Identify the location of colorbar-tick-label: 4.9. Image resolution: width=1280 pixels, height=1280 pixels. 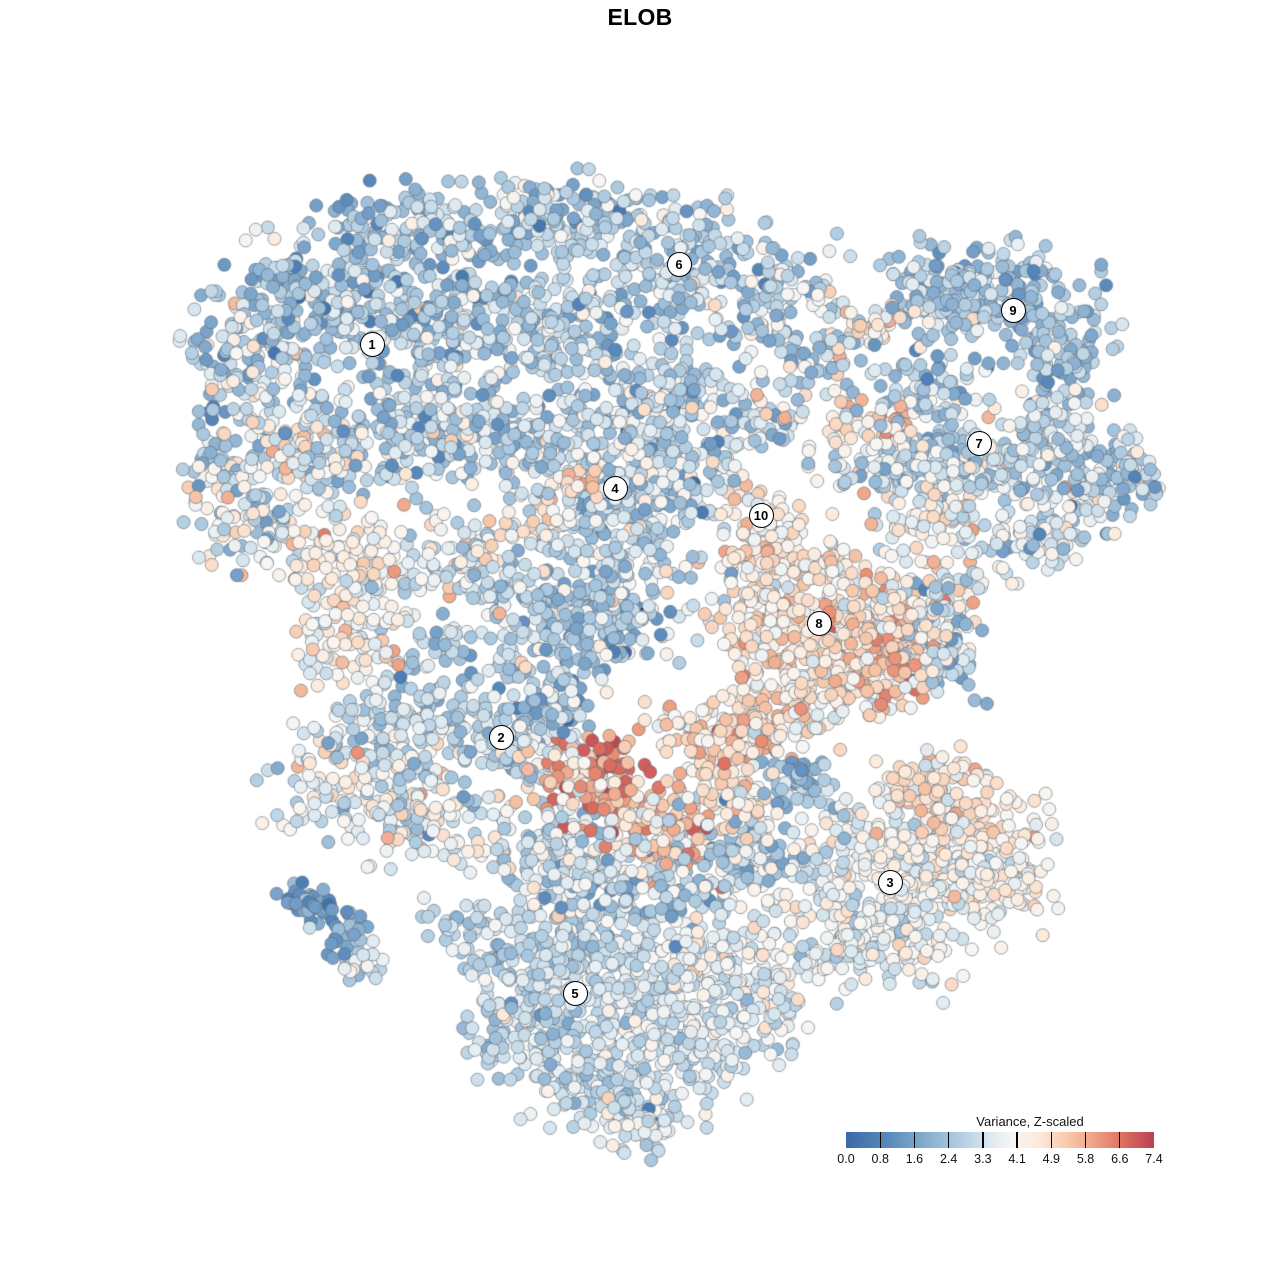
(1051, 1159).